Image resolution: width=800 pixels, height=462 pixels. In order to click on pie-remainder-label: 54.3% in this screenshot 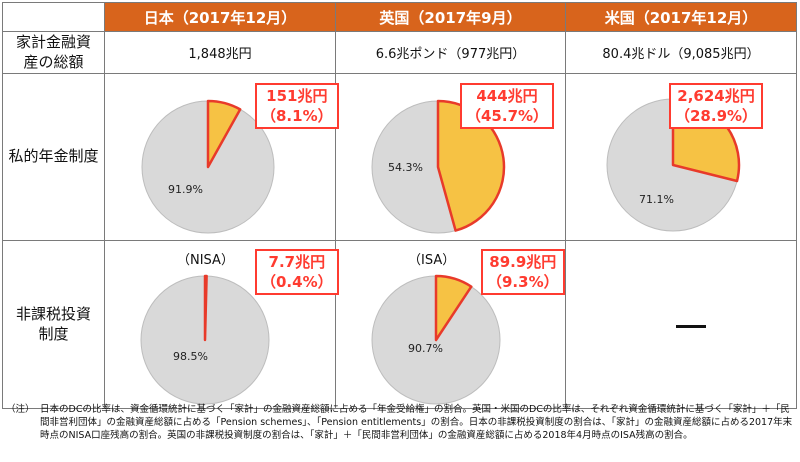, I will do `click(405, 167)`.